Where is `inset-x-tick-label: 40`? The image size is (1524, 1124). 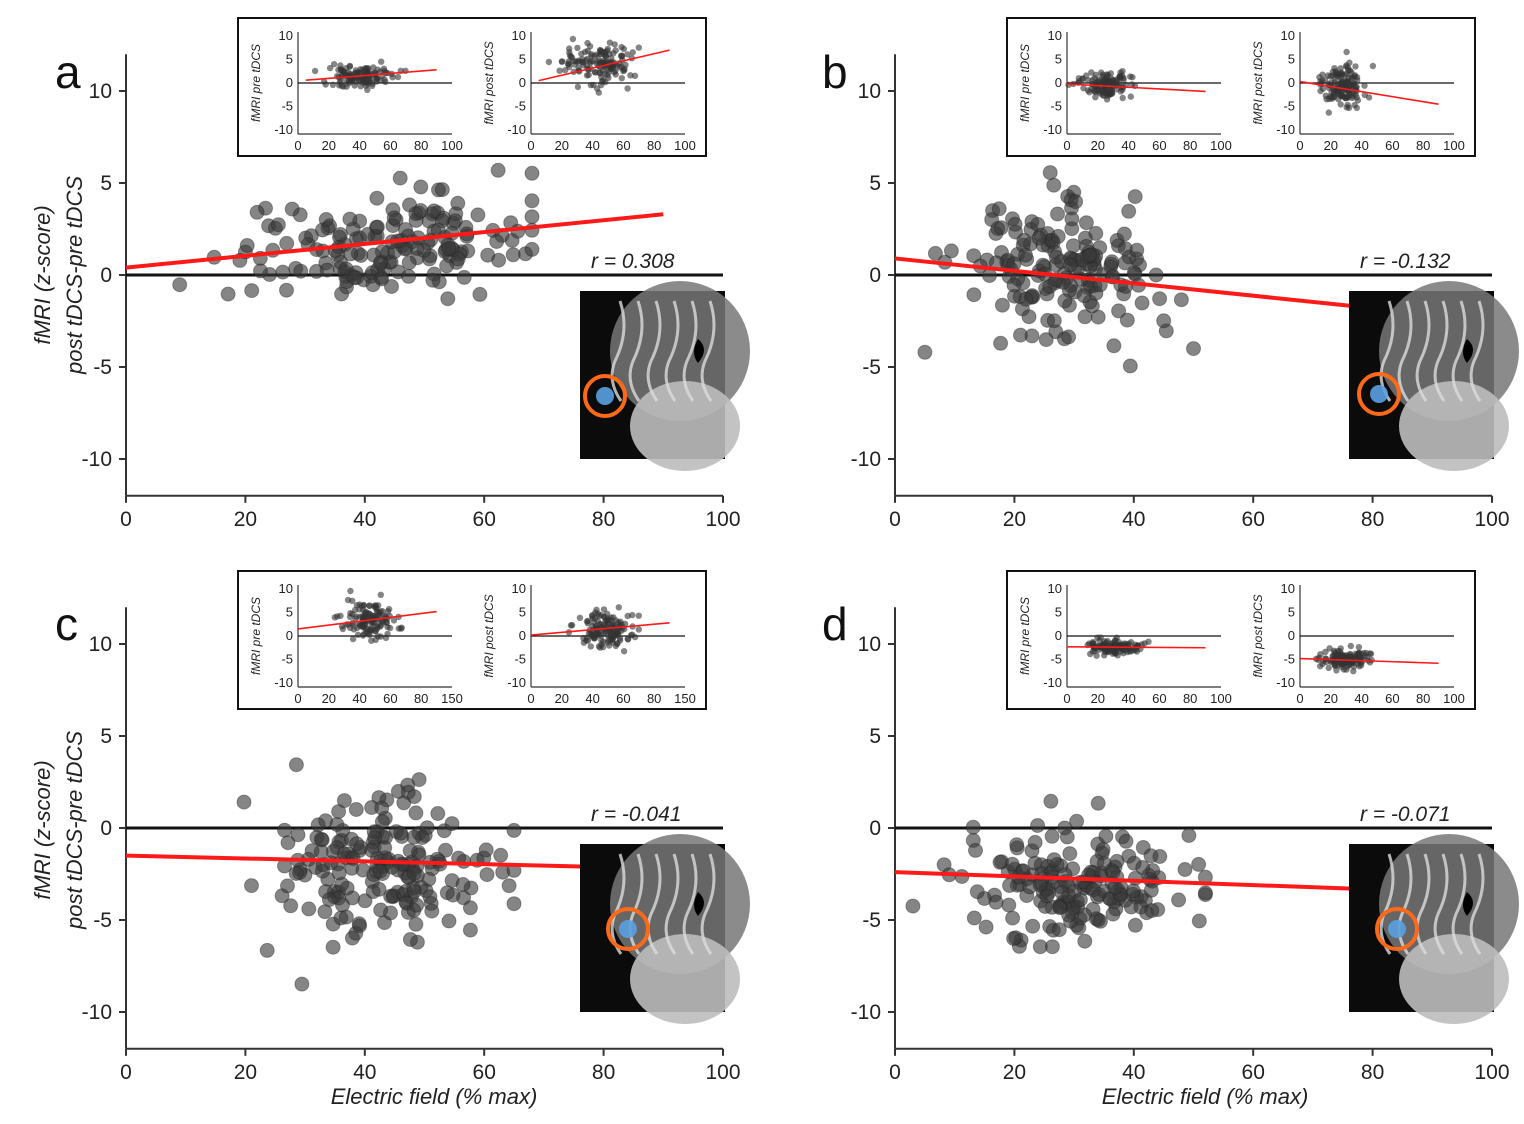
inset-x-tick-label: 40 is located at coordinates (1128, 698).